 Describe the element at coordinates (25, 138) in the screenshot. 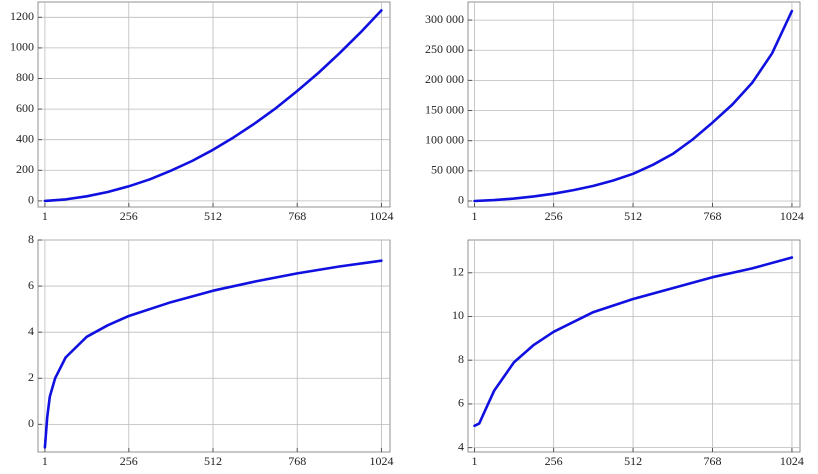

I see `y-tick-label: 400` at that location.